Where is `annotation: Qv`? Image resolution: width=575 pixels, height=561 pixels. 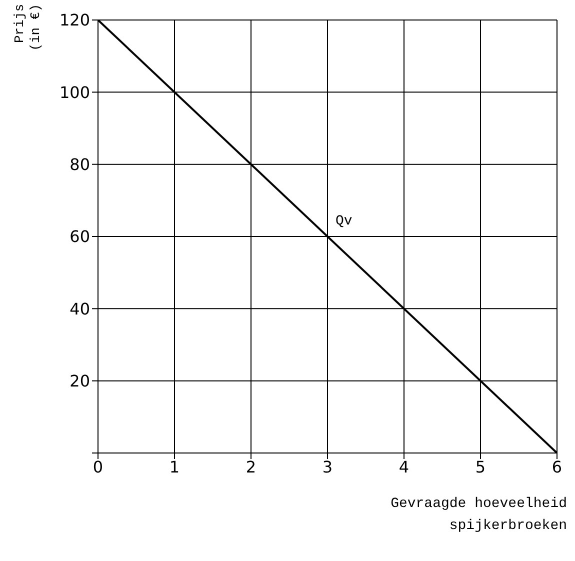 annotation: Qv is located at coordinates (344, 222).